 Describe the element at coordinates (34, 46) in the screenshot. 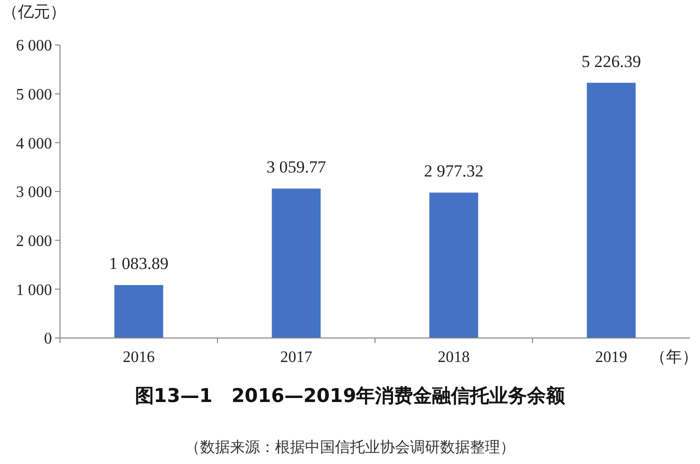

I see `y-tick-label: 6 000` at that location.